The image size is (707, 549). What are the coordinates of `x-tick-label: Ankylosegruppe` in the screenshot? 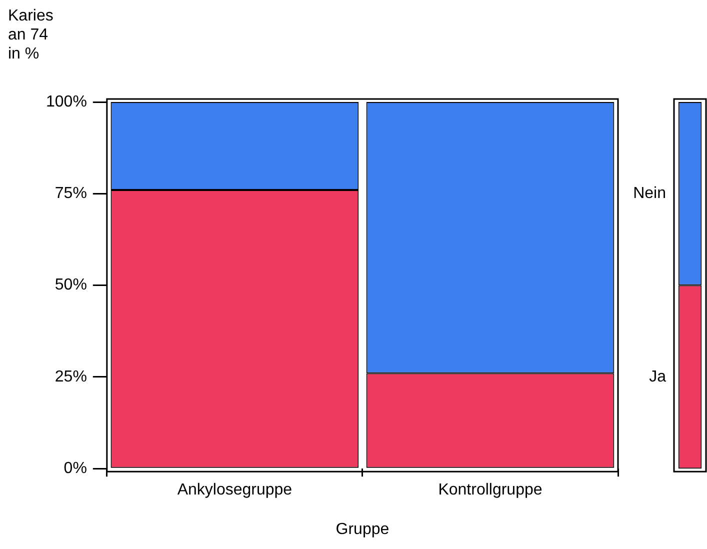 It's located at (234, 490).